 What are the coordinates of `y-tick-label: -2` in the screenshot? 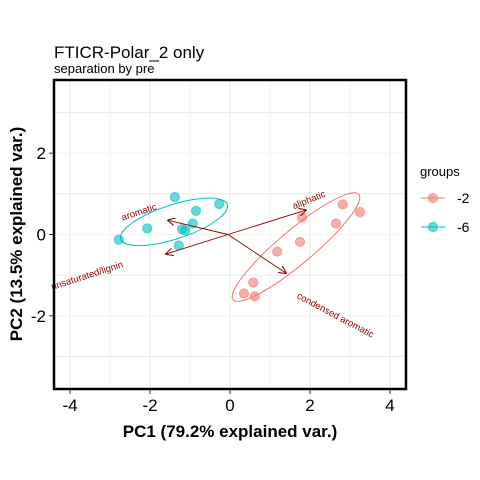 It's located at (38, 316).